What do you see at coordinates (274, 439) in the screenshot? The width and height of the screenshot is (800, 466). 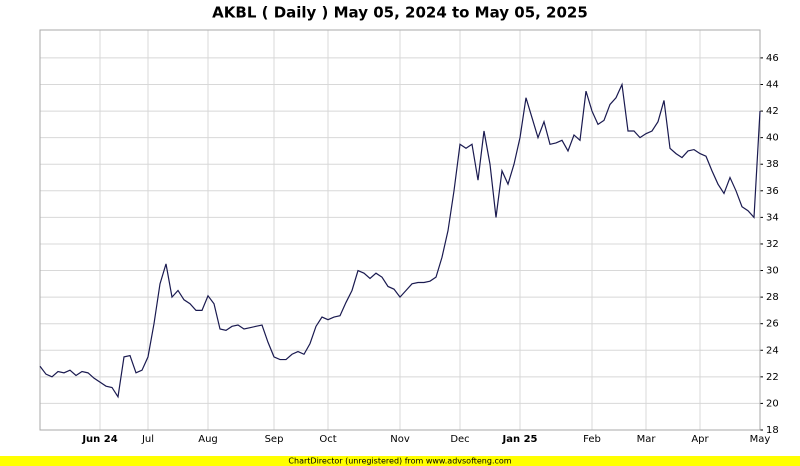 I see `x-tick-label: Sep` at bounding box center [274, 439].